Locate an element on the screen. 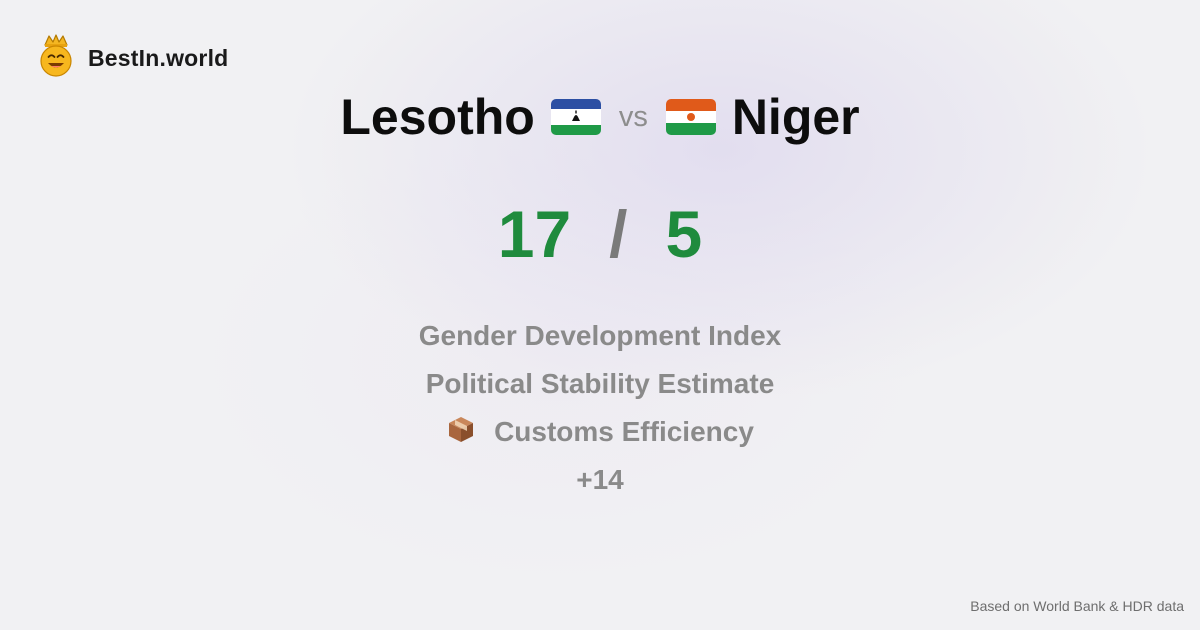  metric-label: +14 is located at coordinates (600, 479).